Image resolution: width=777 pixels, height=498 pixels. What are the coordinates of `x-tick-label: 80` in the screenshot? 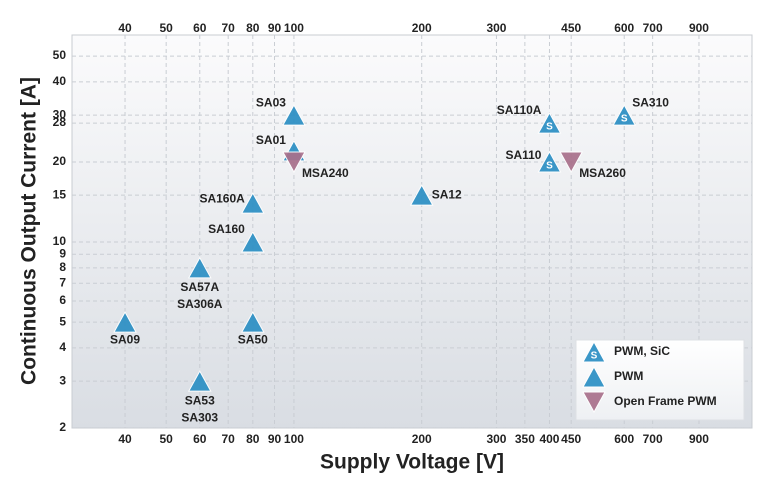 It's located at (253, 439).